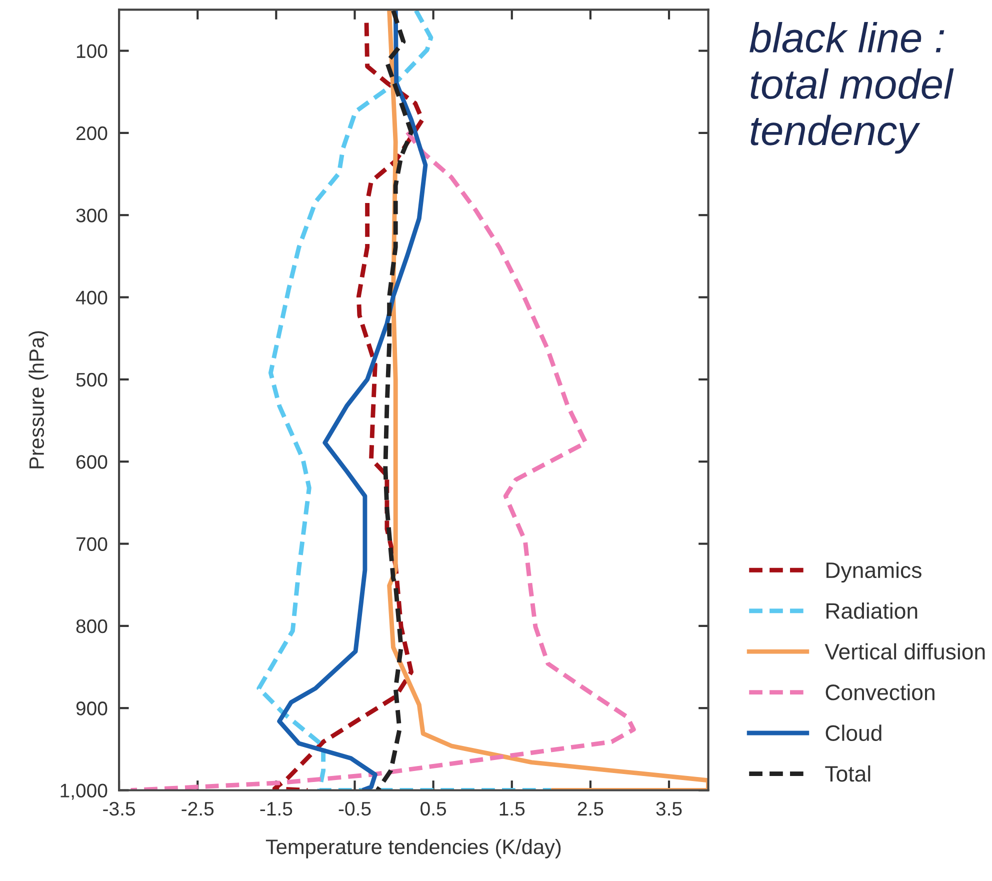  Describe the element at coordinates (92, 544) in the screenshot. I see `y-tick-label: 700` at that location.